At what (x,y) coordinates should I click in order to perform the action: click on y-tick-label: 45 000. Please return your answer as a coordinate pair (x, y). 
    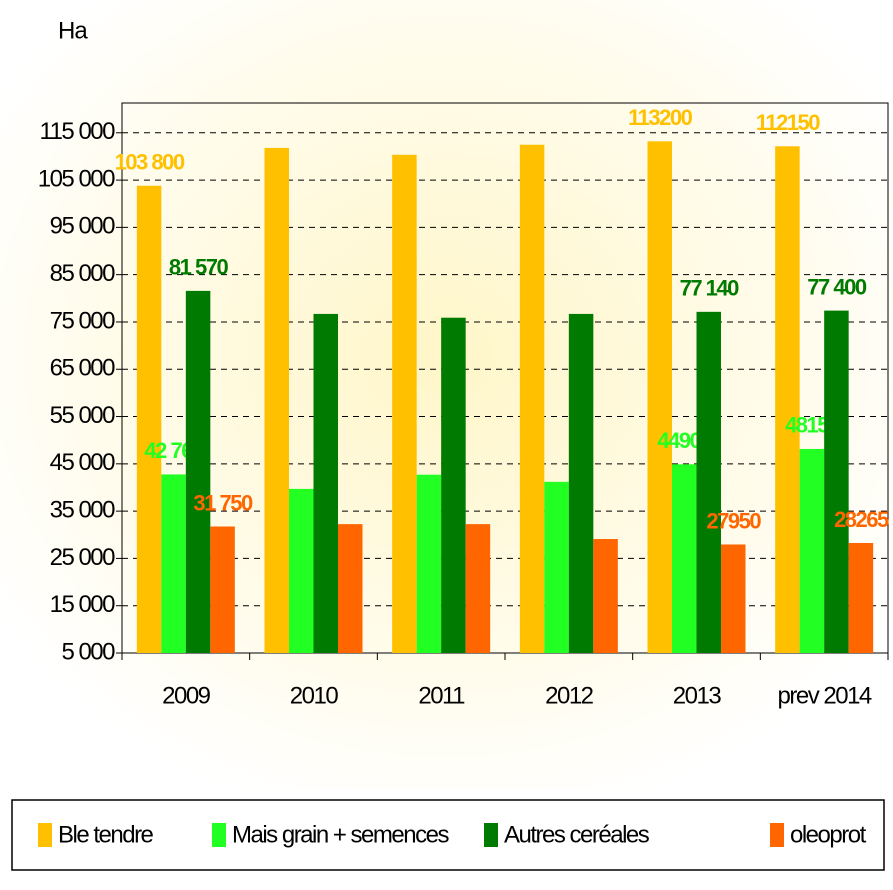
    Looking at the image, I should click on (83, 462).